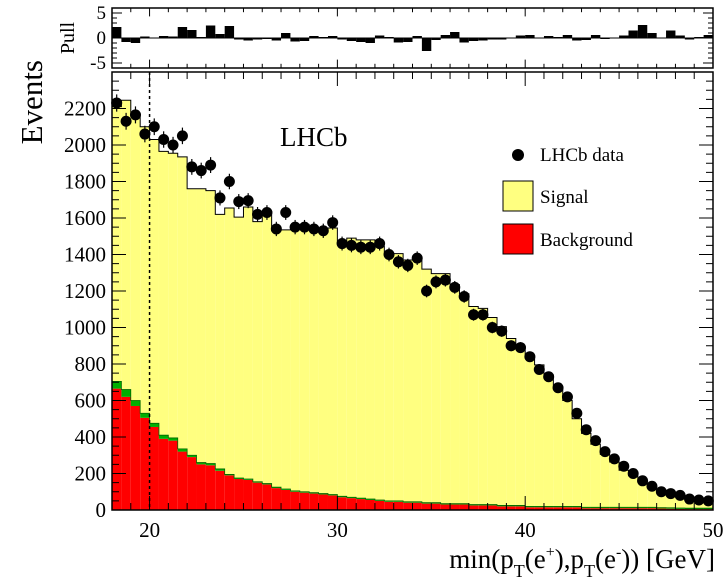 This screenshot has height=581, width=727. I want to click on y-tick-label: 400, so click(91, 437).